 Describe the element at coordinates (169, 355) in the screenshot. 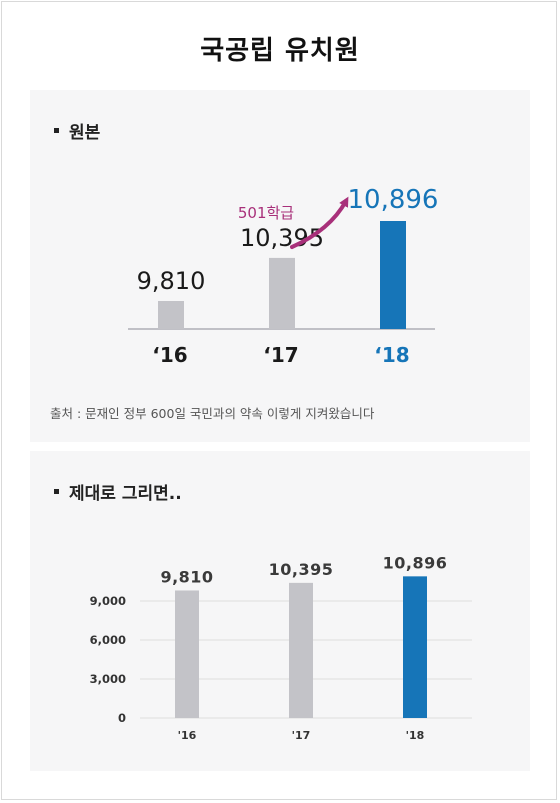

I see `category-label-0: ‘16` at that location.